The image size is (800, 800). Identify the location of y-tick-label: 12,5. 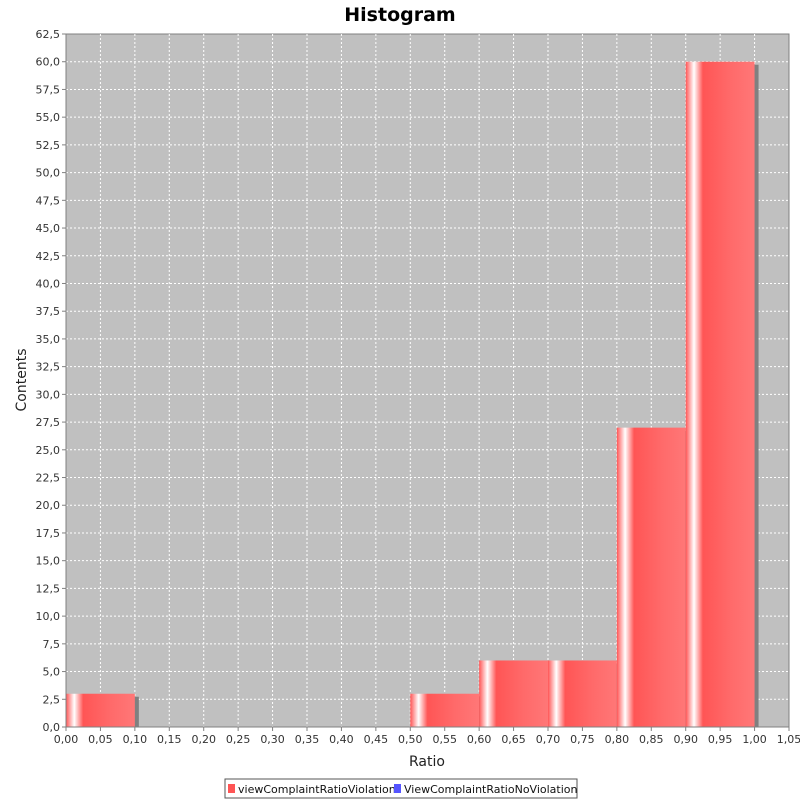
(48, 588).